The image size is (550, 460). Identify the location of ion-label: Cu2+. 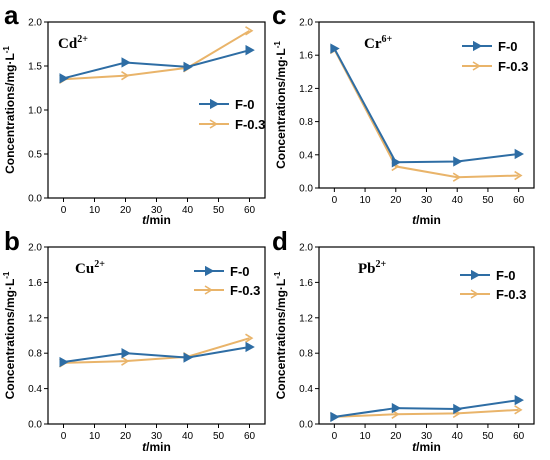
(90, 268).